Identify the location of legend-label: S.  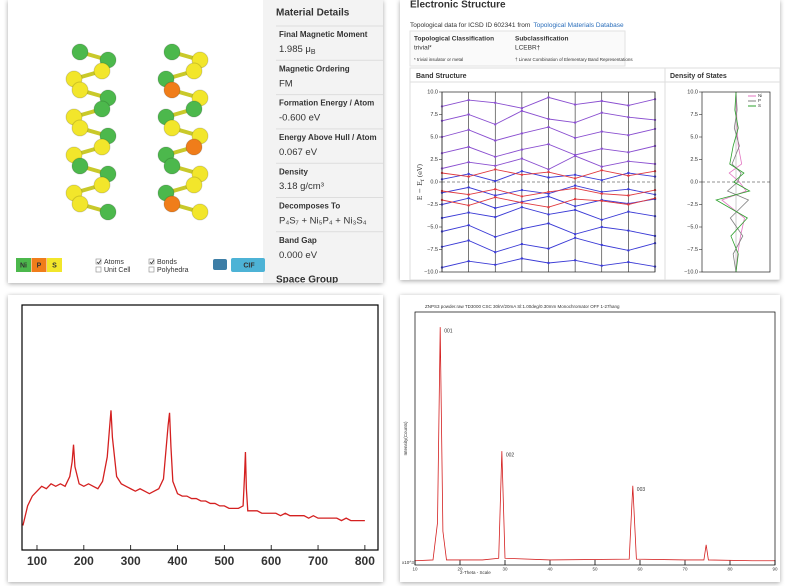
(54, 265).